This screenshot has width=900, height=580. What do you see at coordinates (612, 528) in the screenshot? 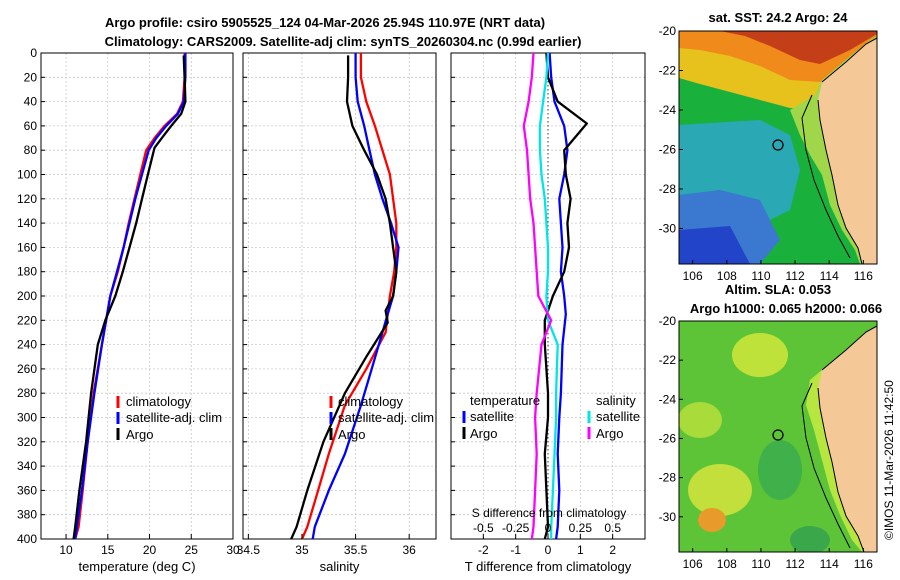
I see `s-diff-tick-label: 0.5` at bounding box center [612, 528].